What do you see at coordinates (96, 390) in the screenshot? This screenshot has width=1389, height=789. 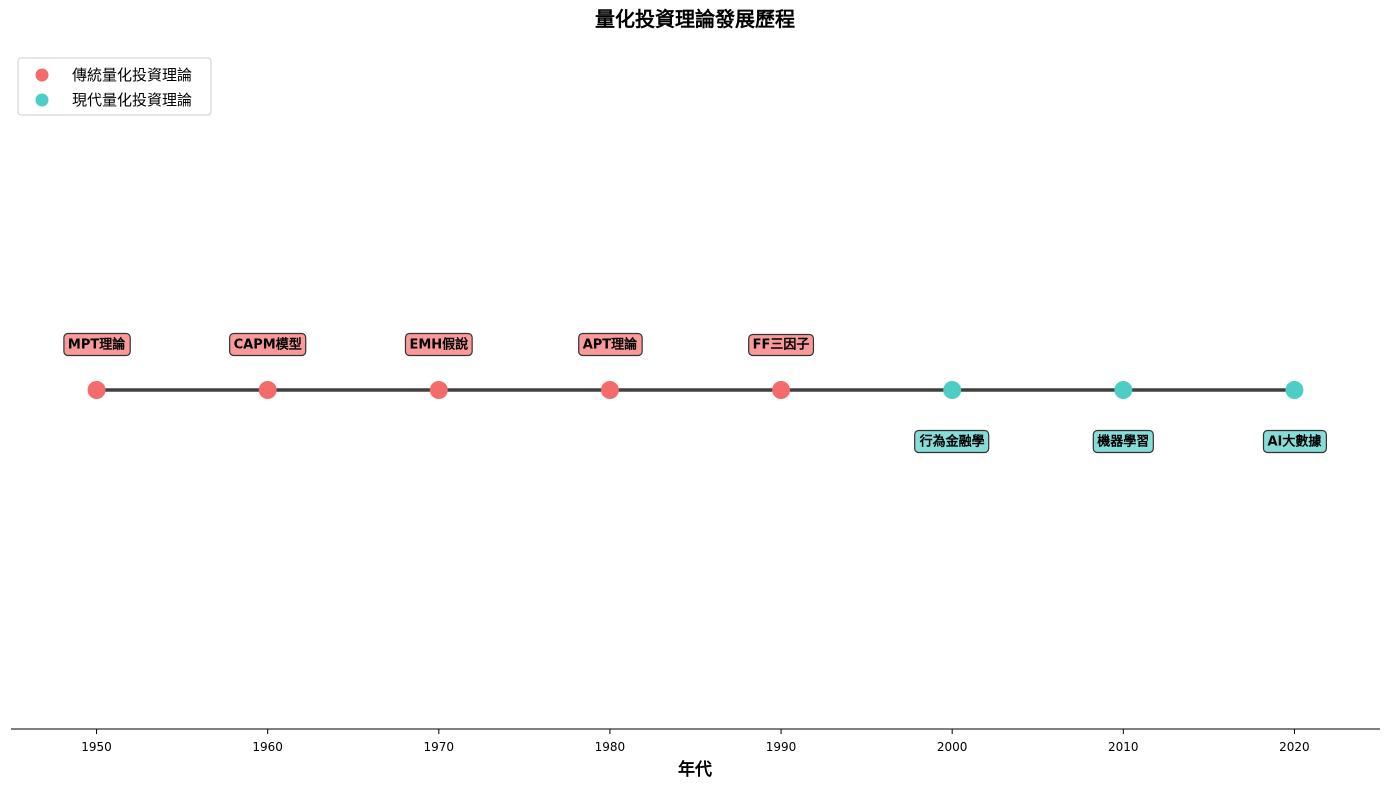 I see `event-marker-1950` at bounding box center [96, 390].